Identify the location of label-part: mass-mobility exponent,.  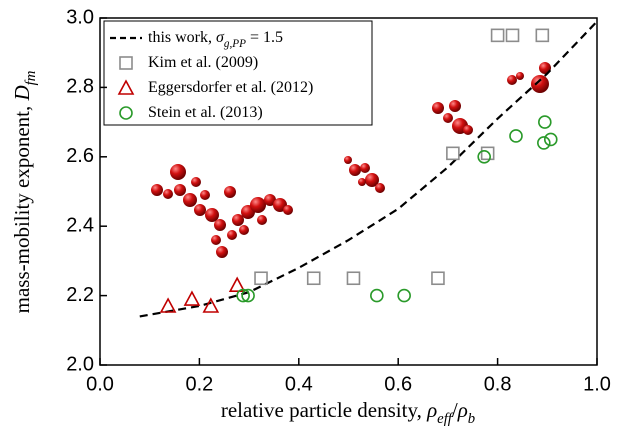
(22, 206).